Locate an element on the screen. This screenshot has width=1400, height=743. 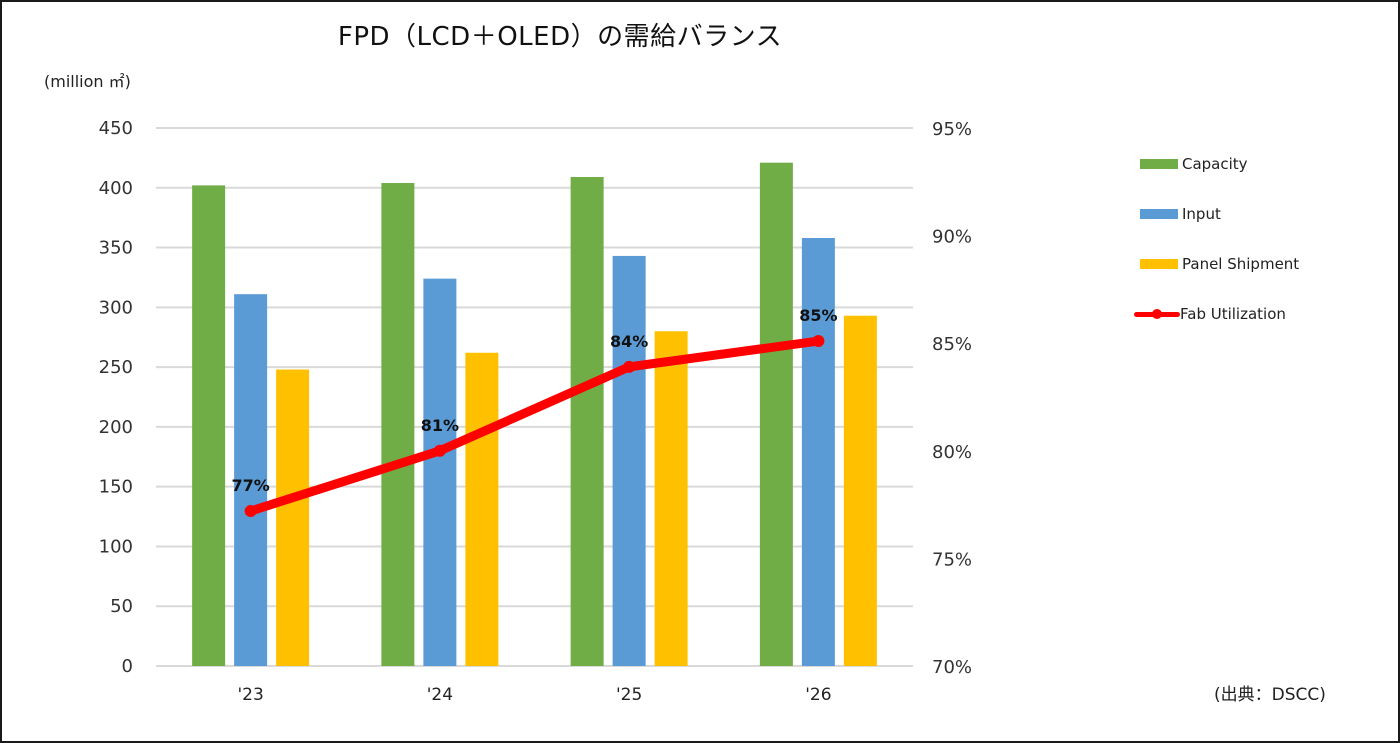
legend-item-input: Input is located at coordinates (1219, 214).